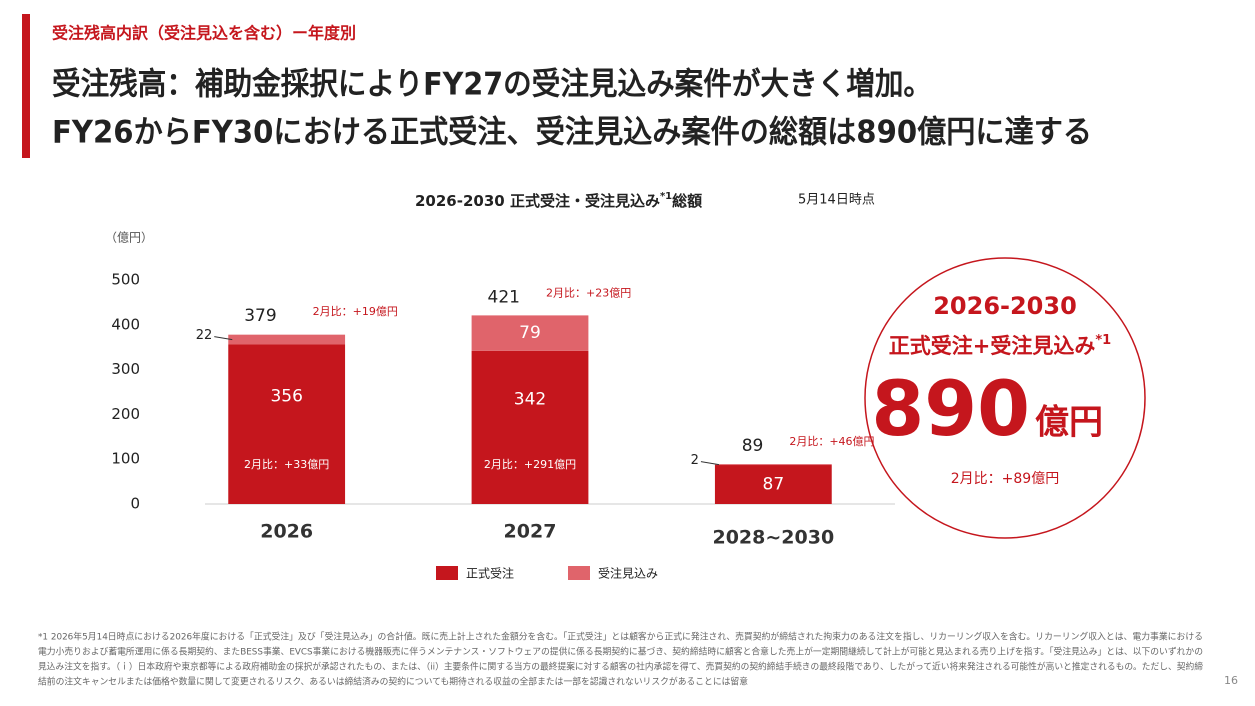 The height and width of the screenshot is (706, 1255). Describe the element at coordinates (125, 324) in the screenshot. I see `y-tick-label: 400` at that location.